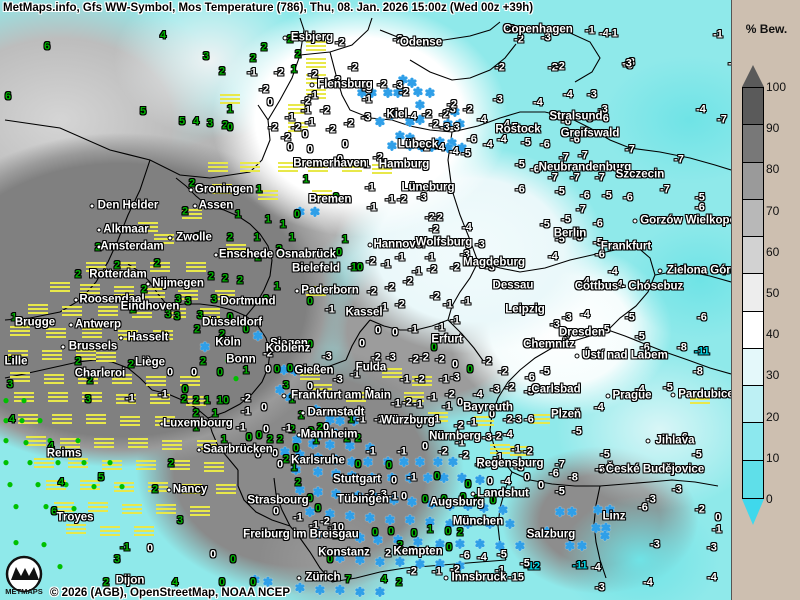 This screenshot has width=800, height=600. Describe the element at coordinates (516, 577) in the screenshot. I see `temperature-value: -15` at that location.